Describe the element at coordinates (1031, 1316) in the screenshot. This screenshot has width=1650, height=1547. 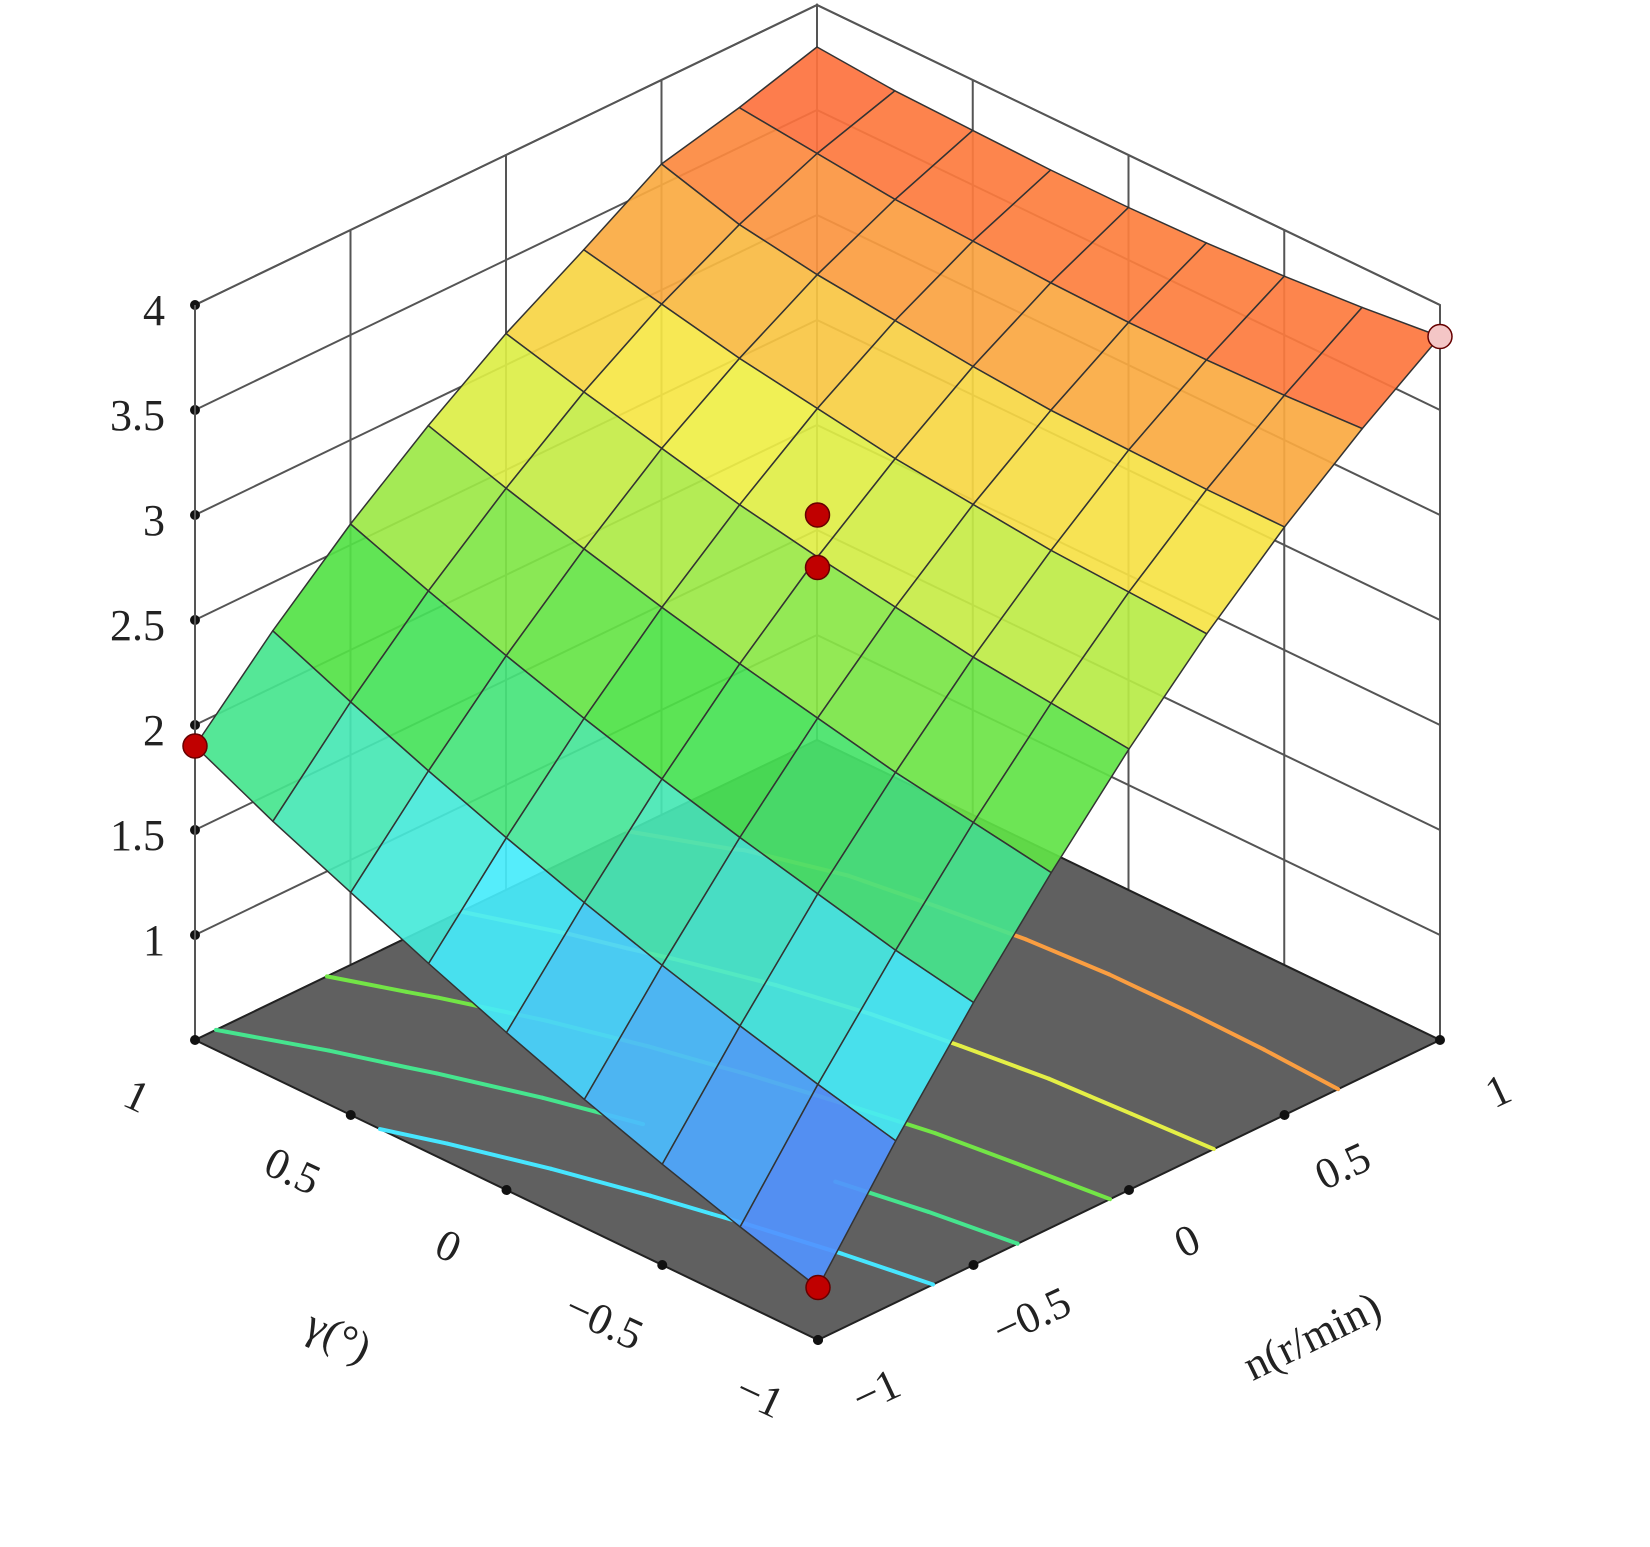
I see `x-tick-label: −0.5` at that location.